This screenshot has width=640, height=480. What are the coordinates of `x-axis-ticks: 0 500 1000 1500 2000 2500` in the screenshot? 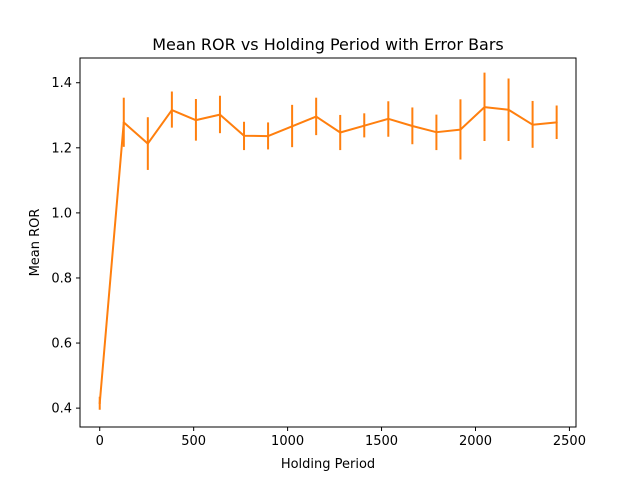 It's located at (341, 438).